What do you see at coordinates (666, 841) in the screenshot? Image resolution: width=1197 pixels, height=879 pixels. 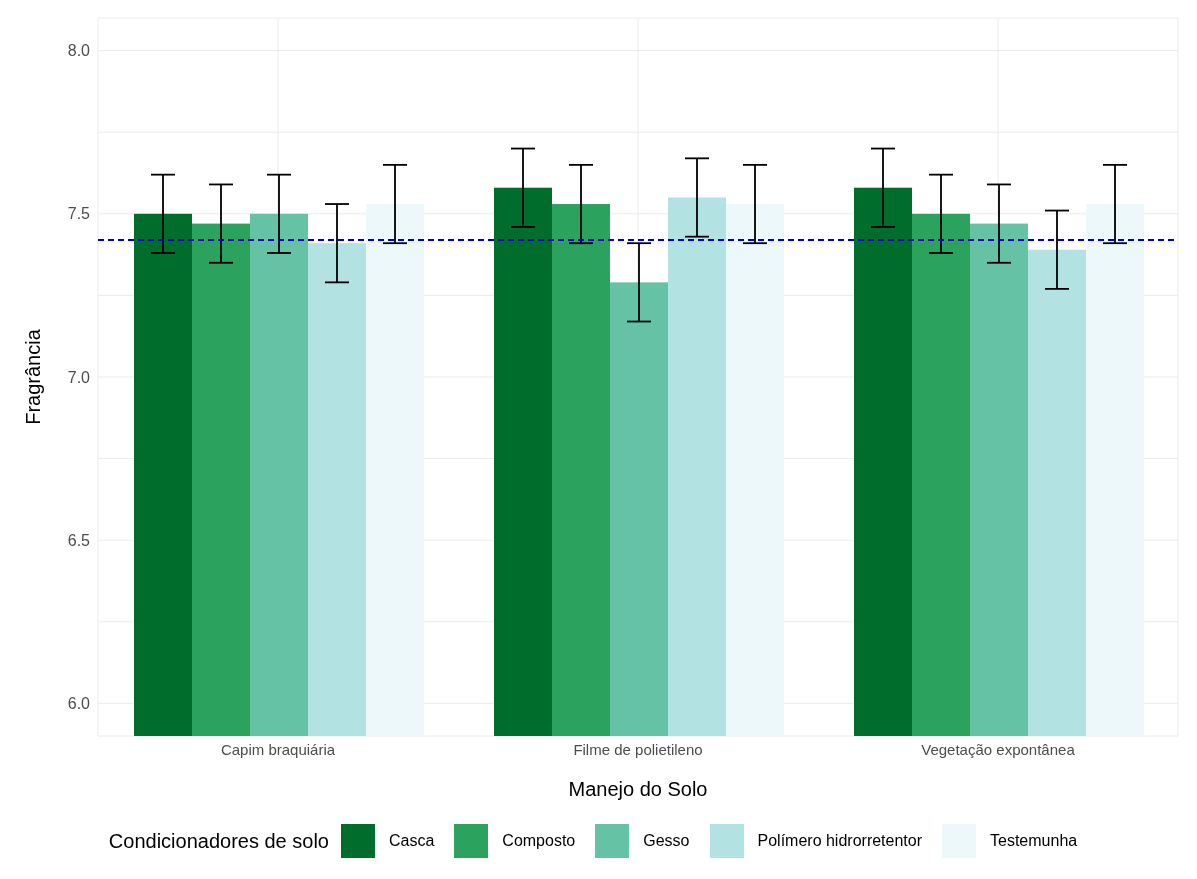 I see `legend-label: Gesso` at bounding box center [666, 841].